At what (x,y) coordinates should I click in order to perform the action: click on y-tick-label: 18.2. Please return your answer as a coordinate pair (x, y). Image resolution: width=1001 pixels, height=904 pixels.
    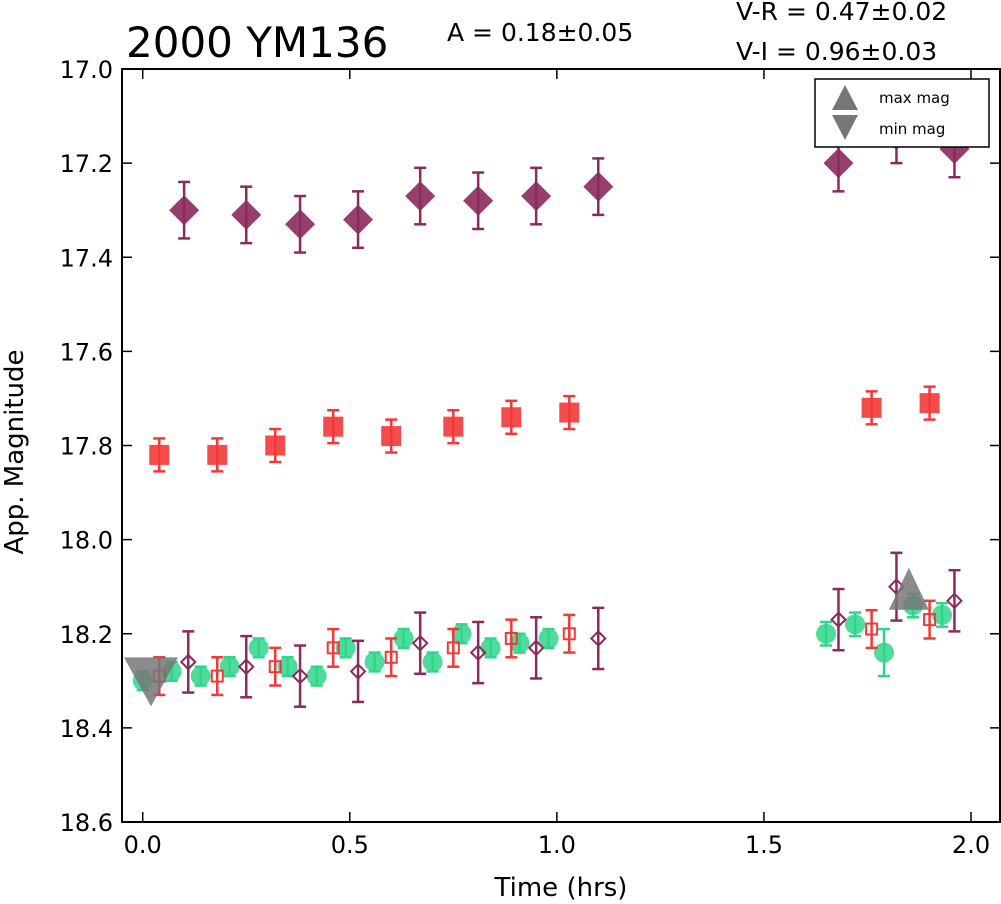
    Looking at the image, I should click on (86, 635).